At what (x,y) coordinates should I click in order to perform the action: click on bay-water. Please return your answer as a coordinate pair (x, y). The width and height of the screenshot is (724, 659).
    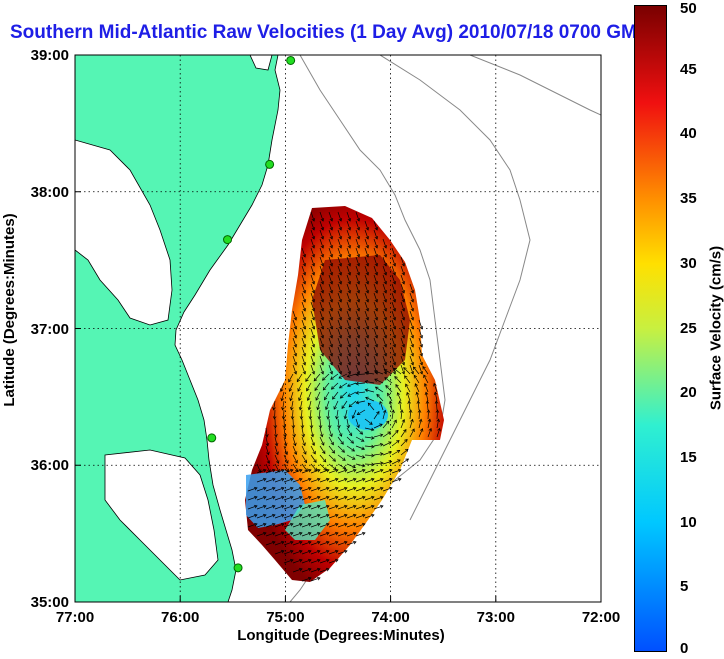
    Looking at the image, I should click on (124, 232).